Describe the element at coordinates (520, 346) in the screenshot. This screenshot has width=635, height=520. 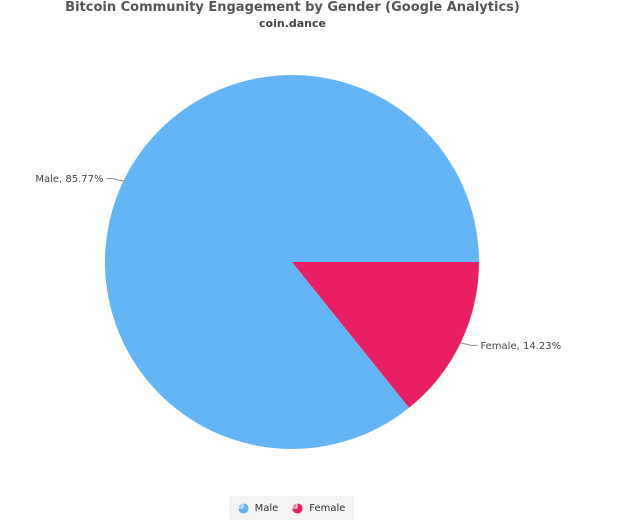
I see `slice-label-female: Female, 14.23%` at that location.